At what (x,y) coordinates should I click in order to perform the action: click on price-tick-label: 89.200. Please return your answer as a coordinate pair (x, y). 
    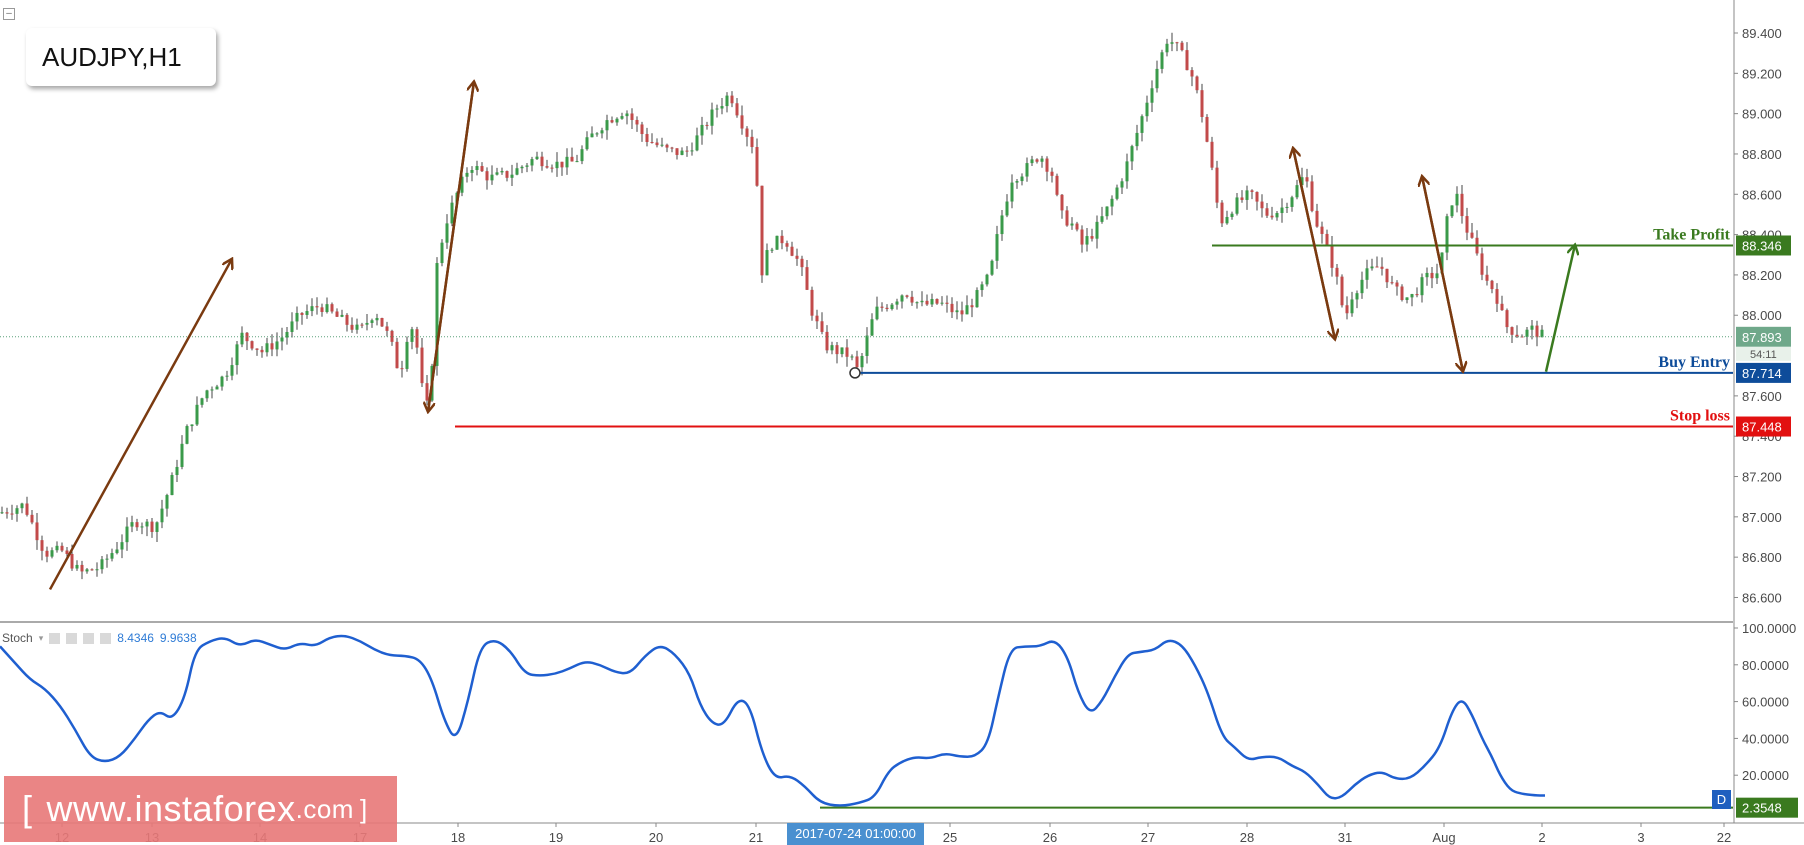
    Looking at the image, I should click on (1762, 73).